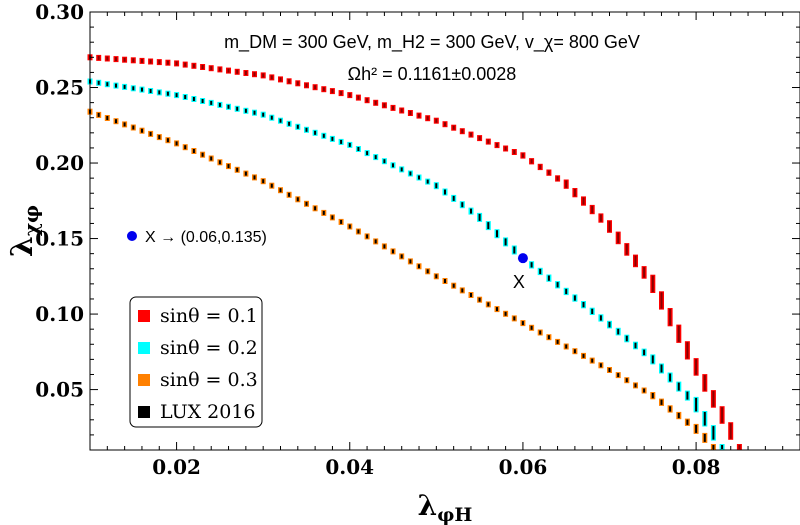  Describe the element at coordinates (519, 282) in the screenshot. I see `highlight-point-label: X` at that location.